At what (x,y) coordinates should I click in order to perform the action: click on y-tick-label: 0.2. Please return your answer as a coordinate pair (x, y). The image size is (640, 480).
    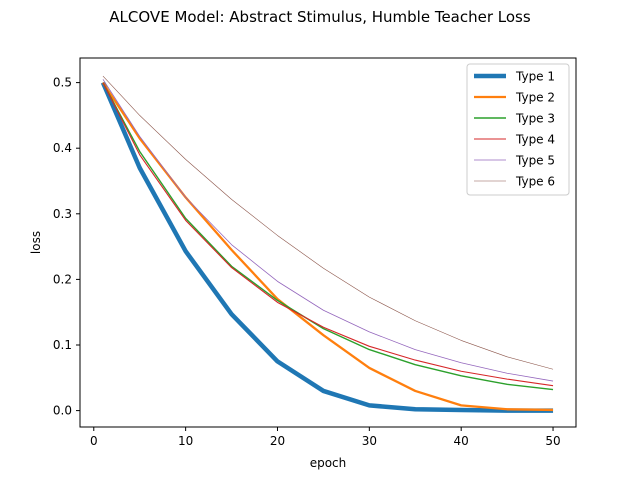
    Looking at the image, I should click on (62, 279).